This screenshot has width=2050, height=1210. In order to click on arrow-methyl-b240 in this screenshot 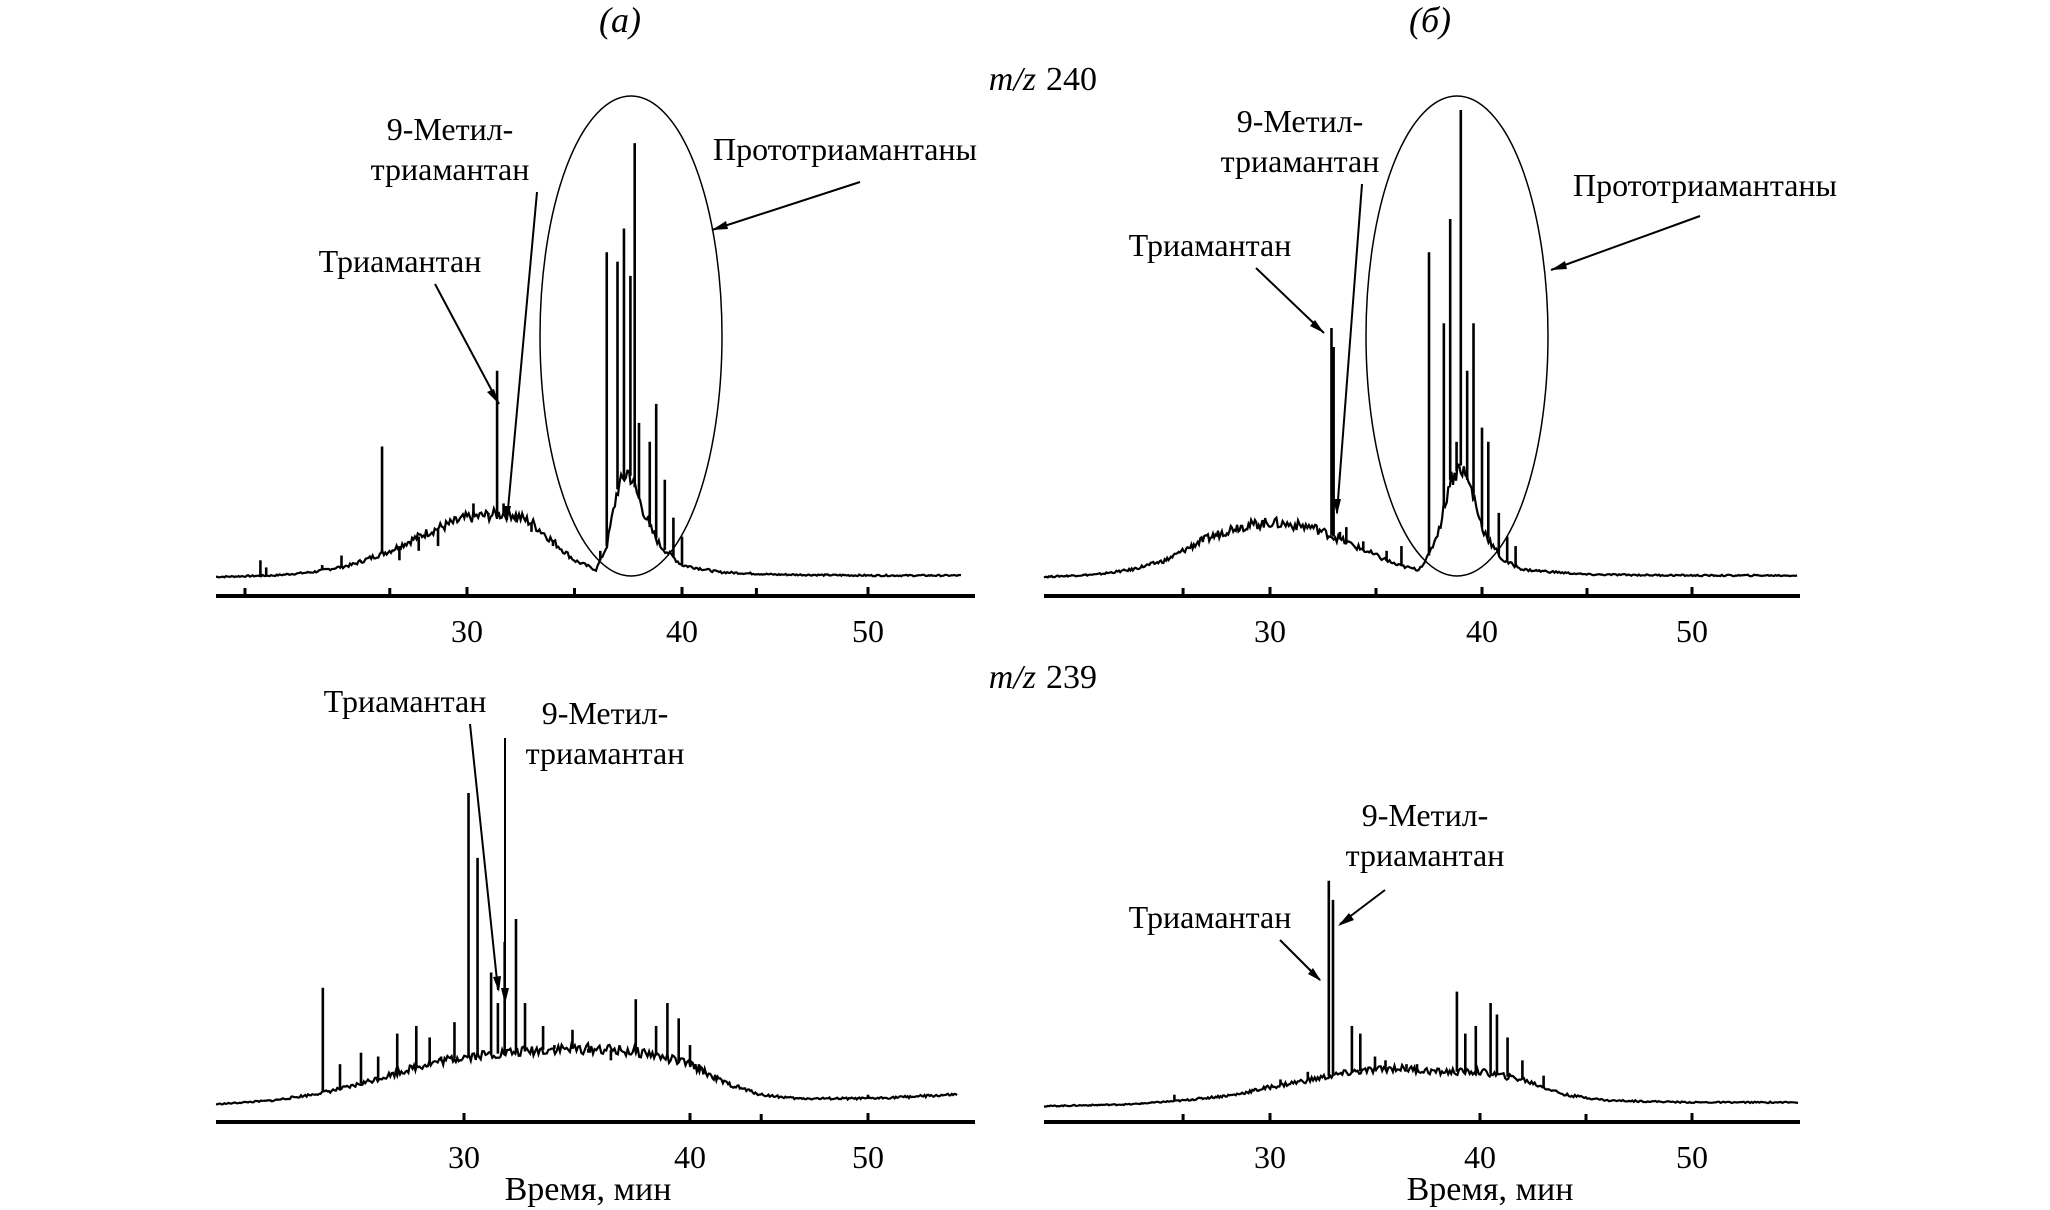, I will do `click(1349, 348)`.